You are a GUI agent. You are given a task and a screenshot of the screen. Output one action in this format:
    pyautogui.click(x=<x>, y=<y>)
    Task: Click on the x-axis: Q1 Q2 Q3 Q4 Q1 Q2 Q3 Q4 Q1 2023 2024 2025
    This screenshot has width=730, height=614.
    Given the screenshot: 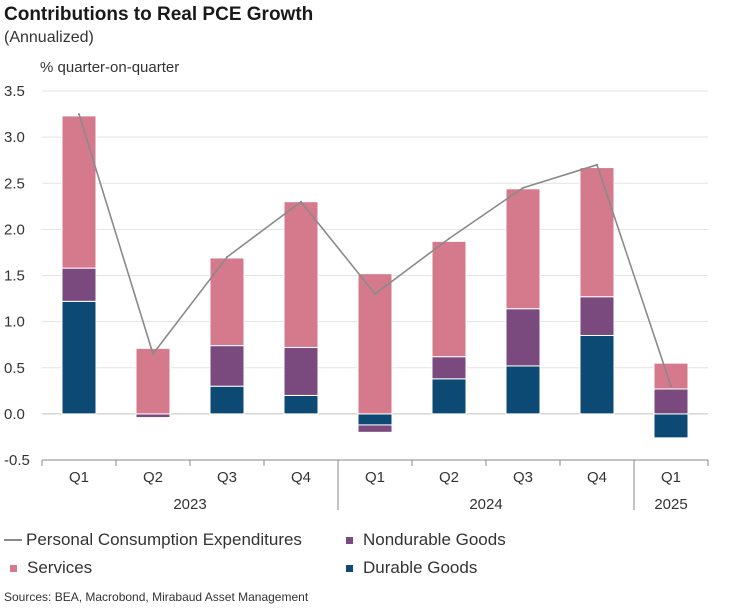 What is the action you would take?
    pyautogui.click(x=375, y=486)
    